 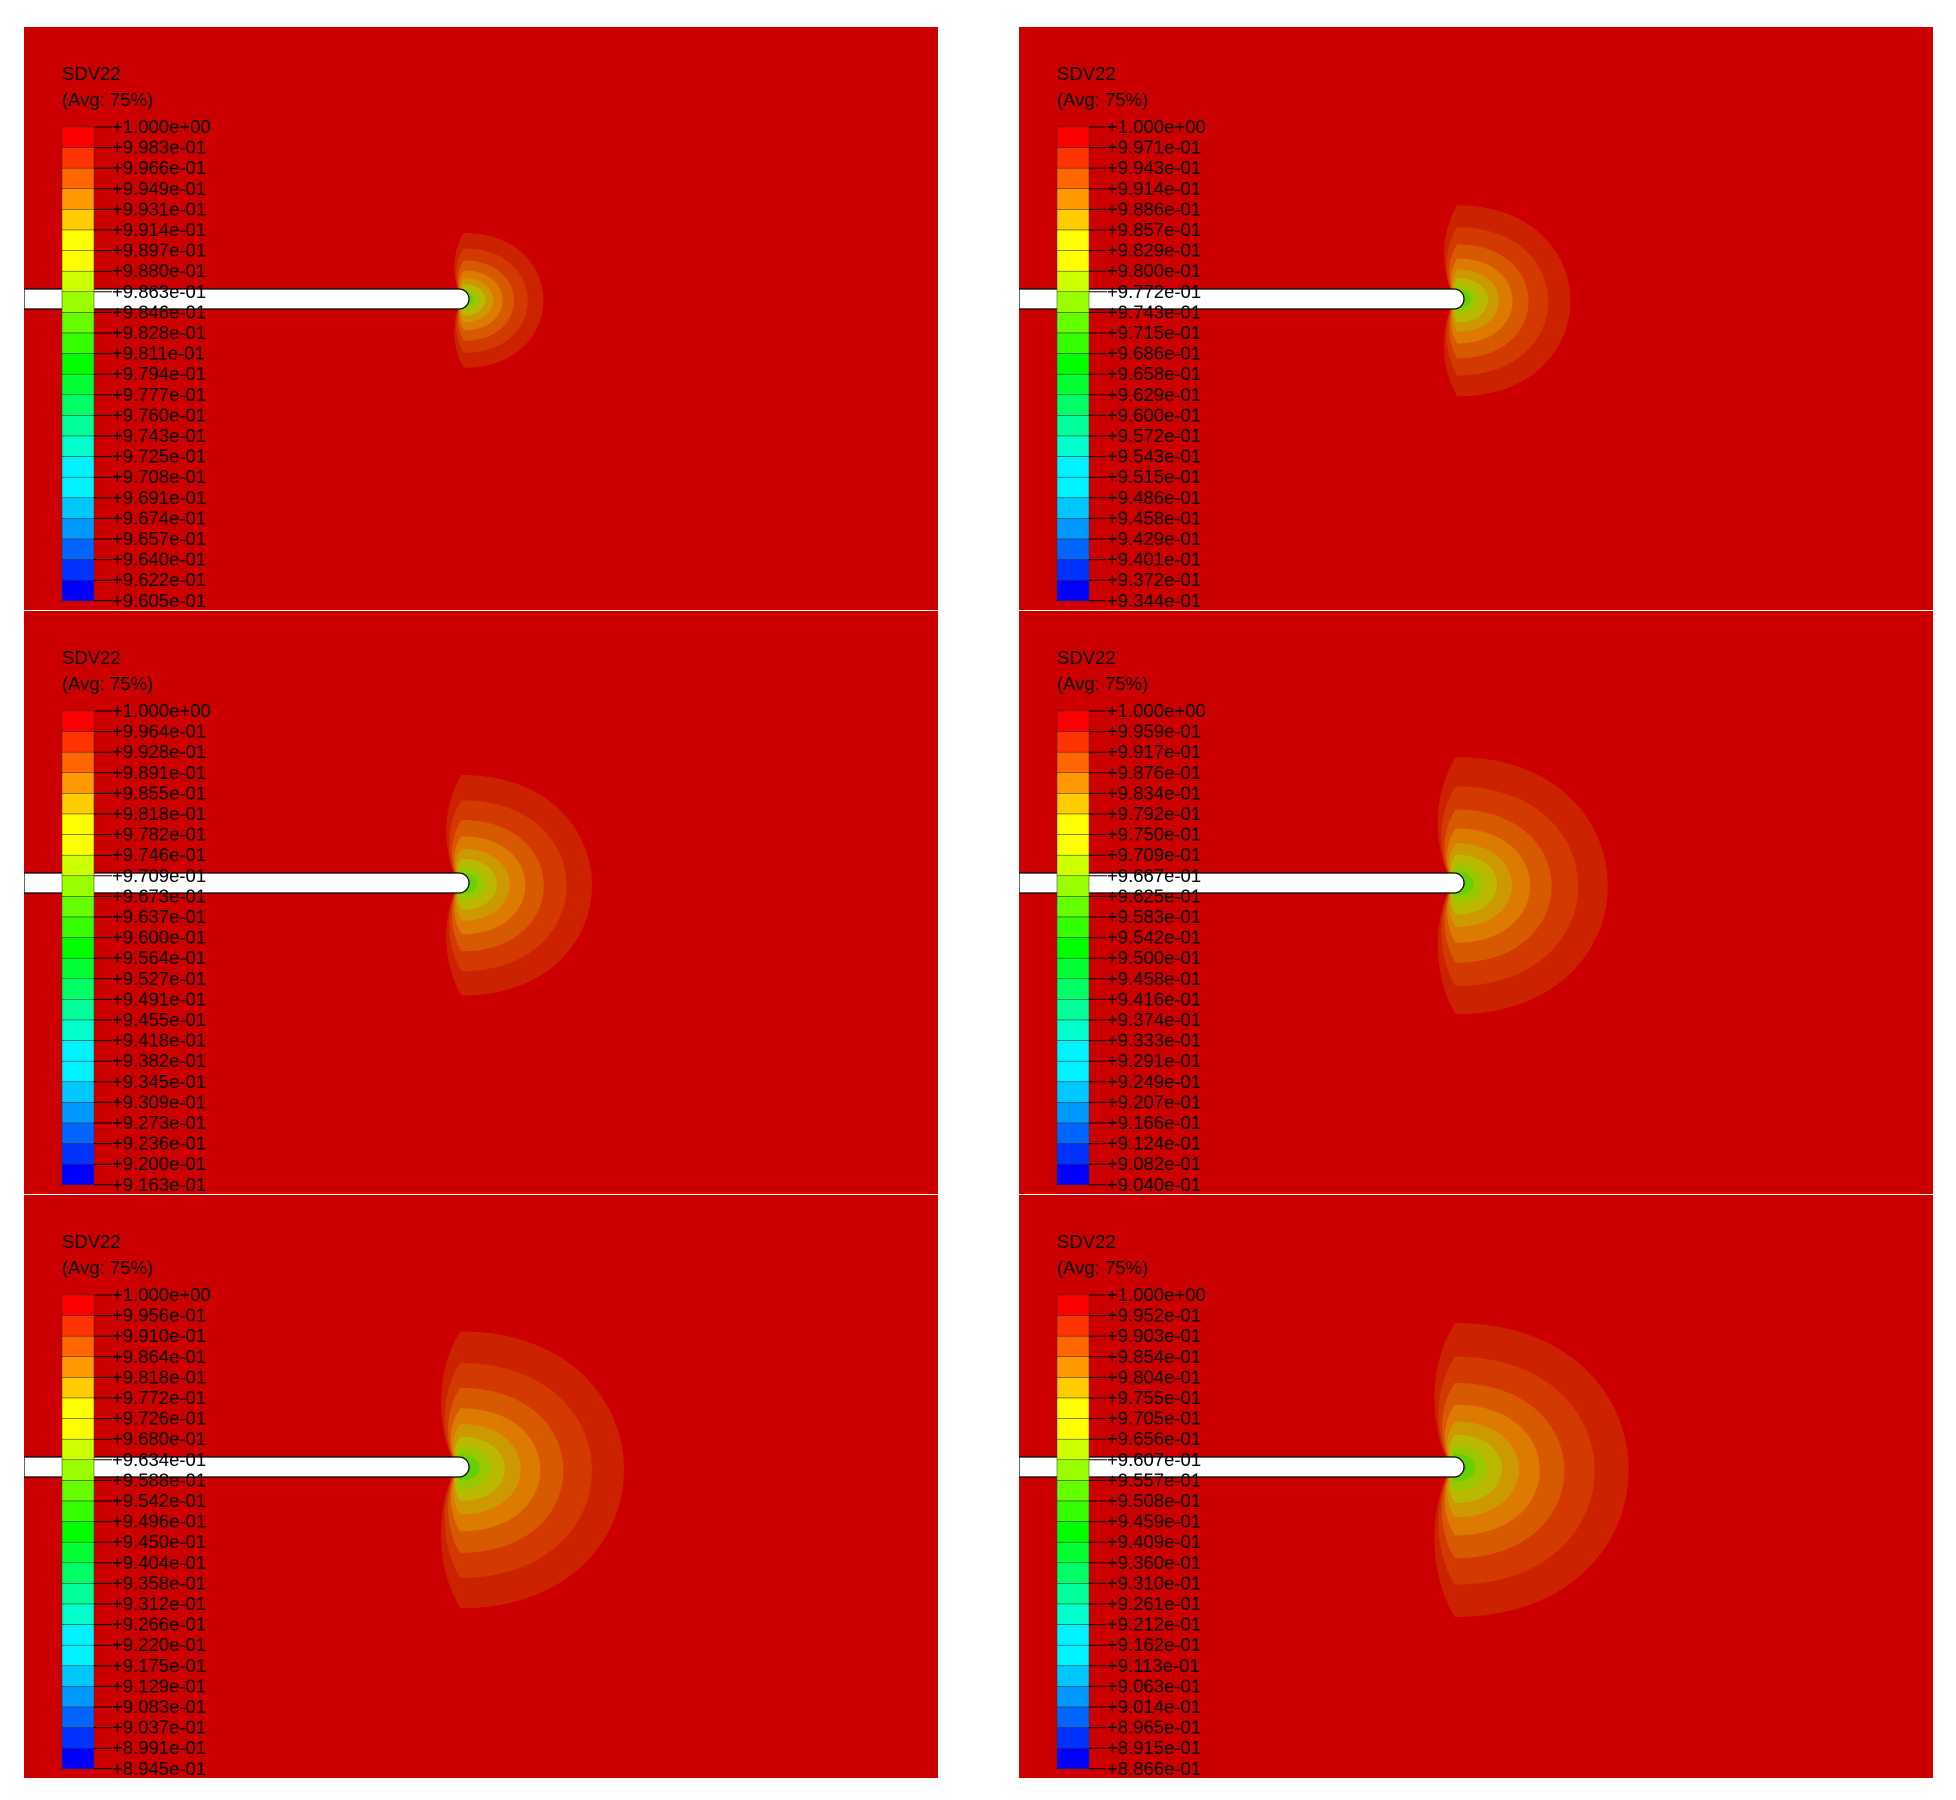 What do you see at coordinates (1154, 456) in the screenshot?
I see `legend-tick-label: +9.543e-01` at bounding box center [1154, 456].